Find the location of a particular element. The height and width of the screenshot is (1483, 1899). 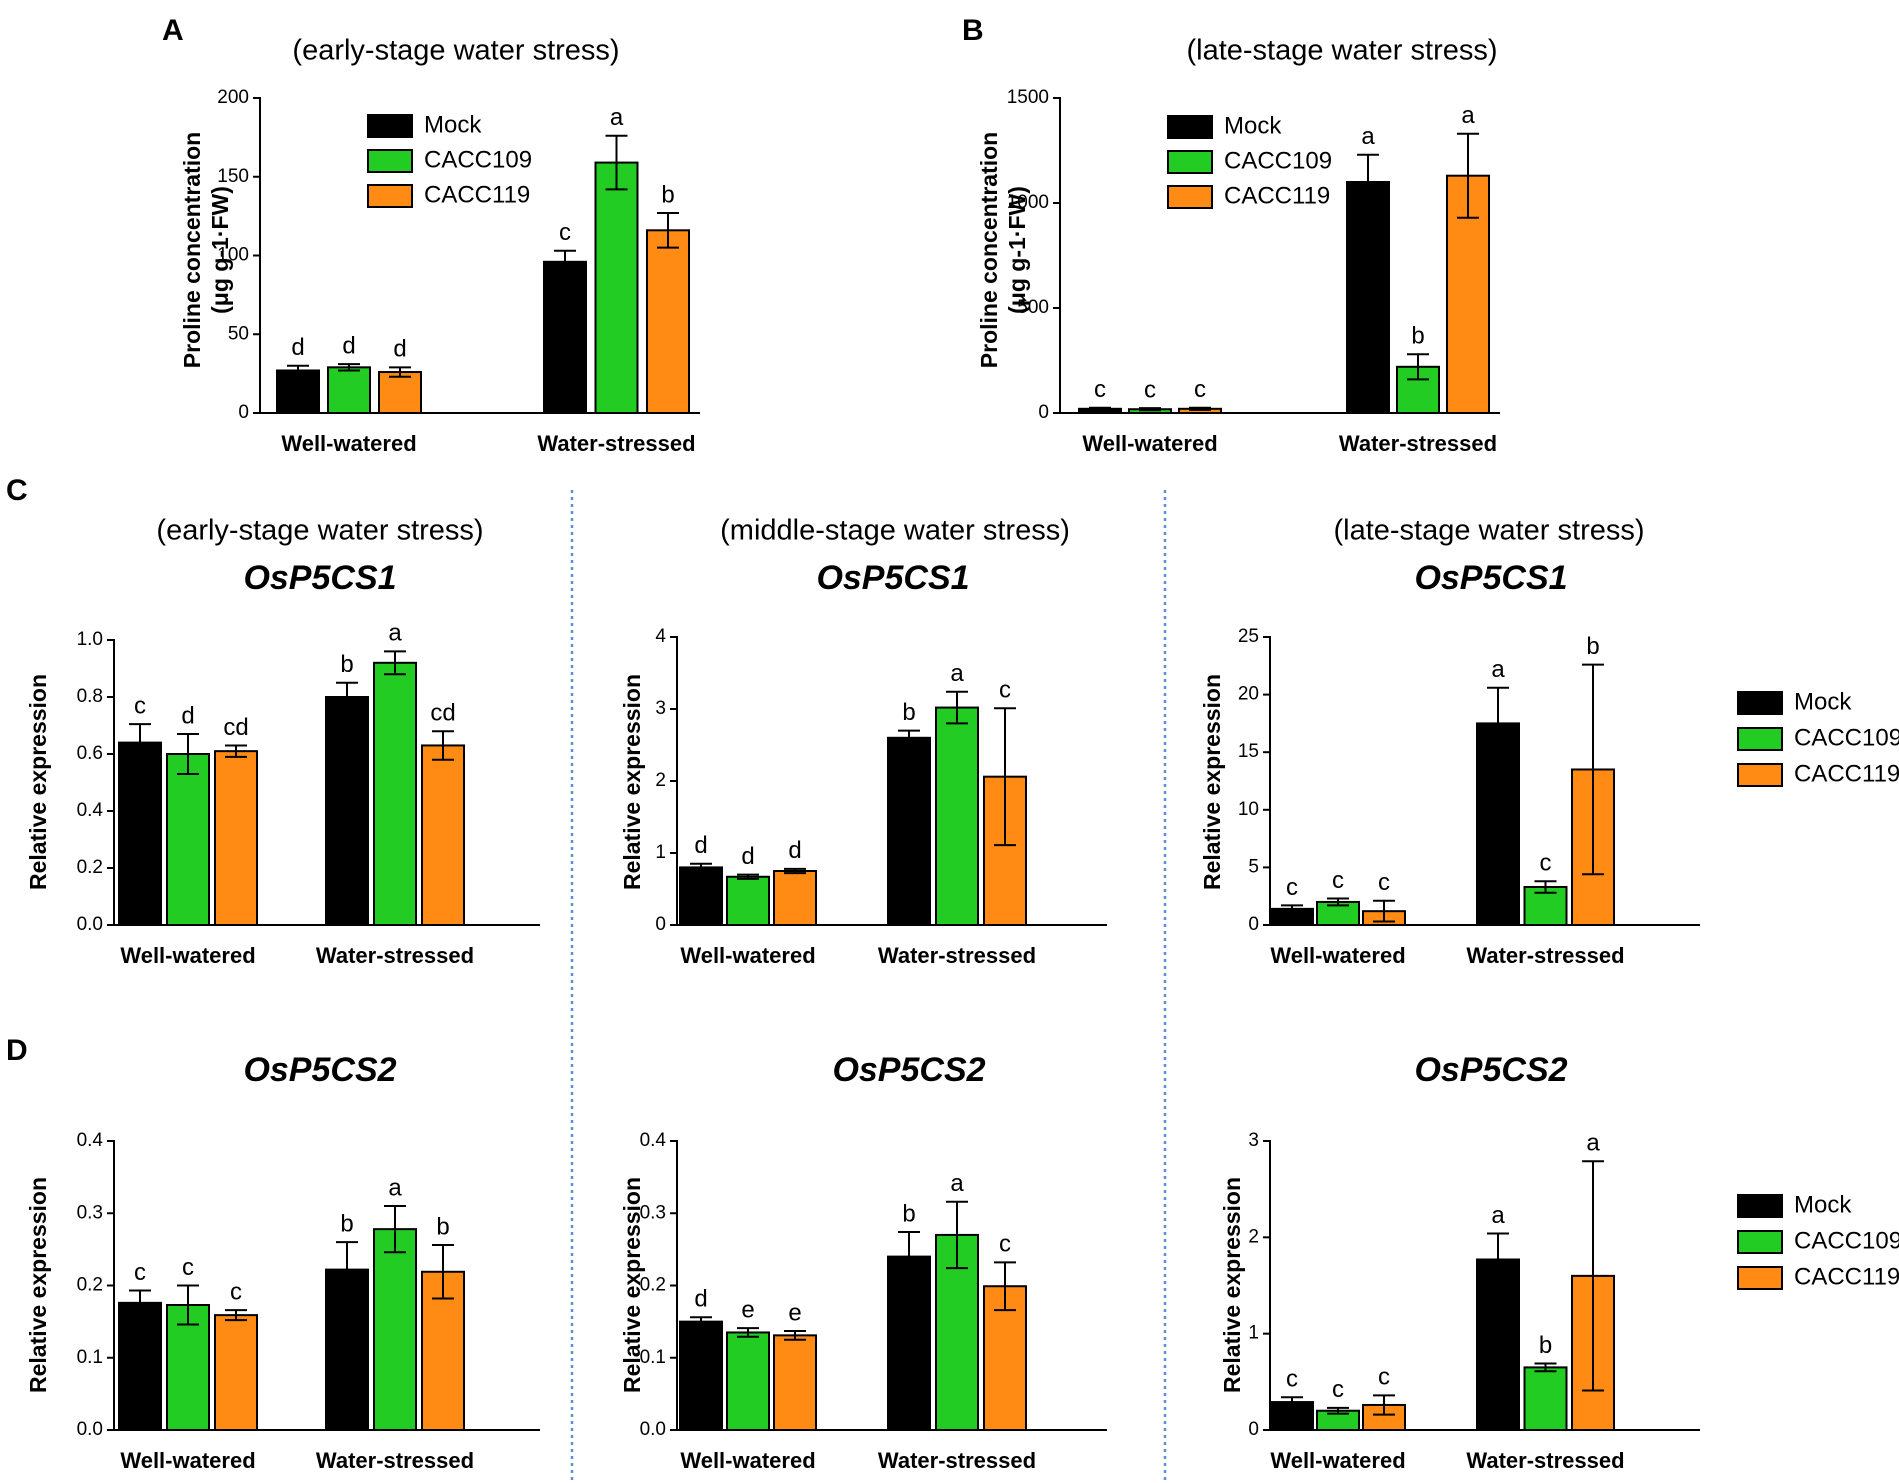

legend-swatch-cacc109 is located at coordinates (1760, 739).